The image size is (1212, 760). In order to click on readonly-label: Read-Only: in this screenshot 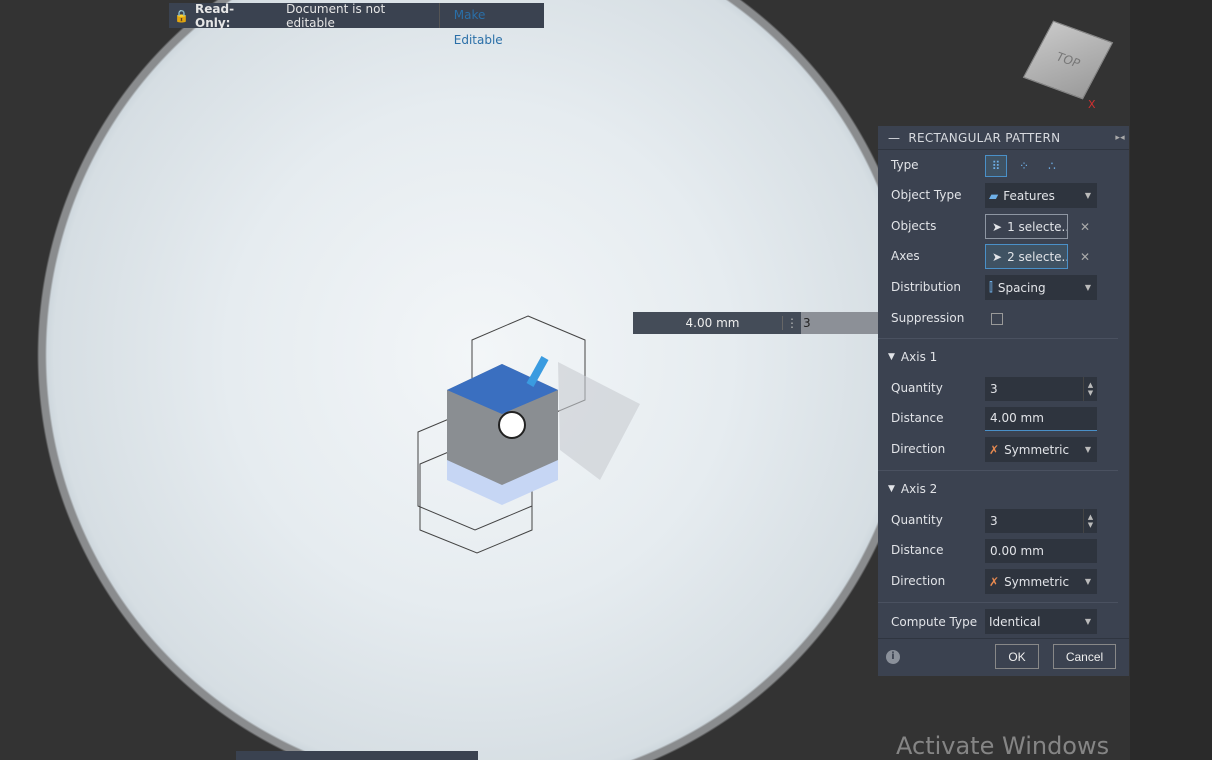, I will do `click(215, 15)`.